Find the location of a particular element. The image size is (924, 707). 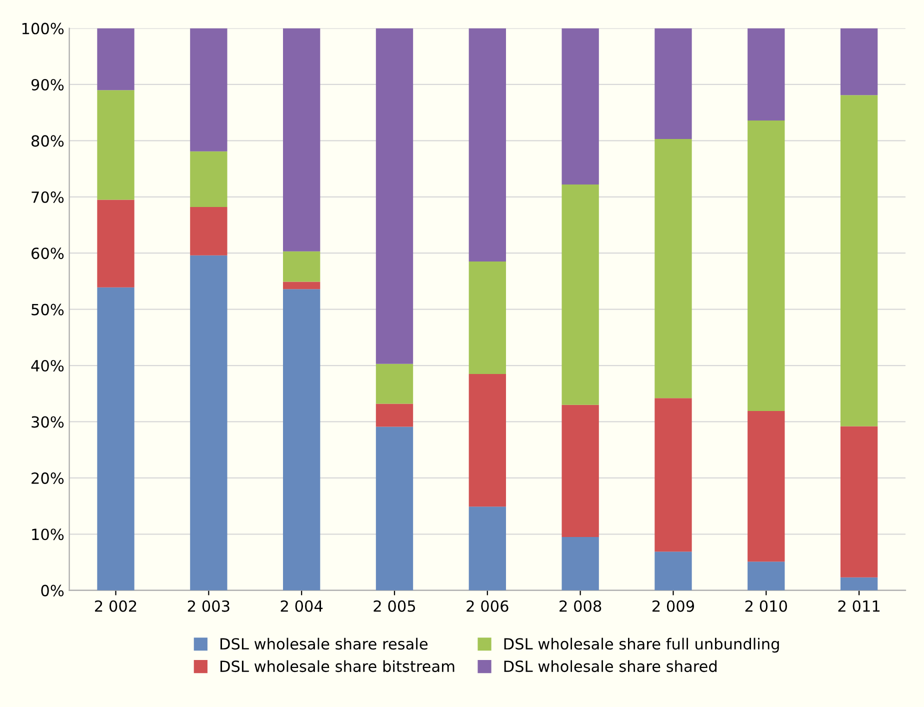

x-tick-label: 2 006 is located at coordinates (487, 606).